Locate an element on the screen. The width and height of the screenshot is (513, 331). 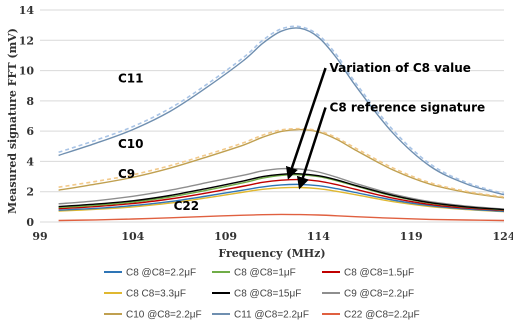
annotation-label: Variation of C8 value is located at coordinates (400, 68).